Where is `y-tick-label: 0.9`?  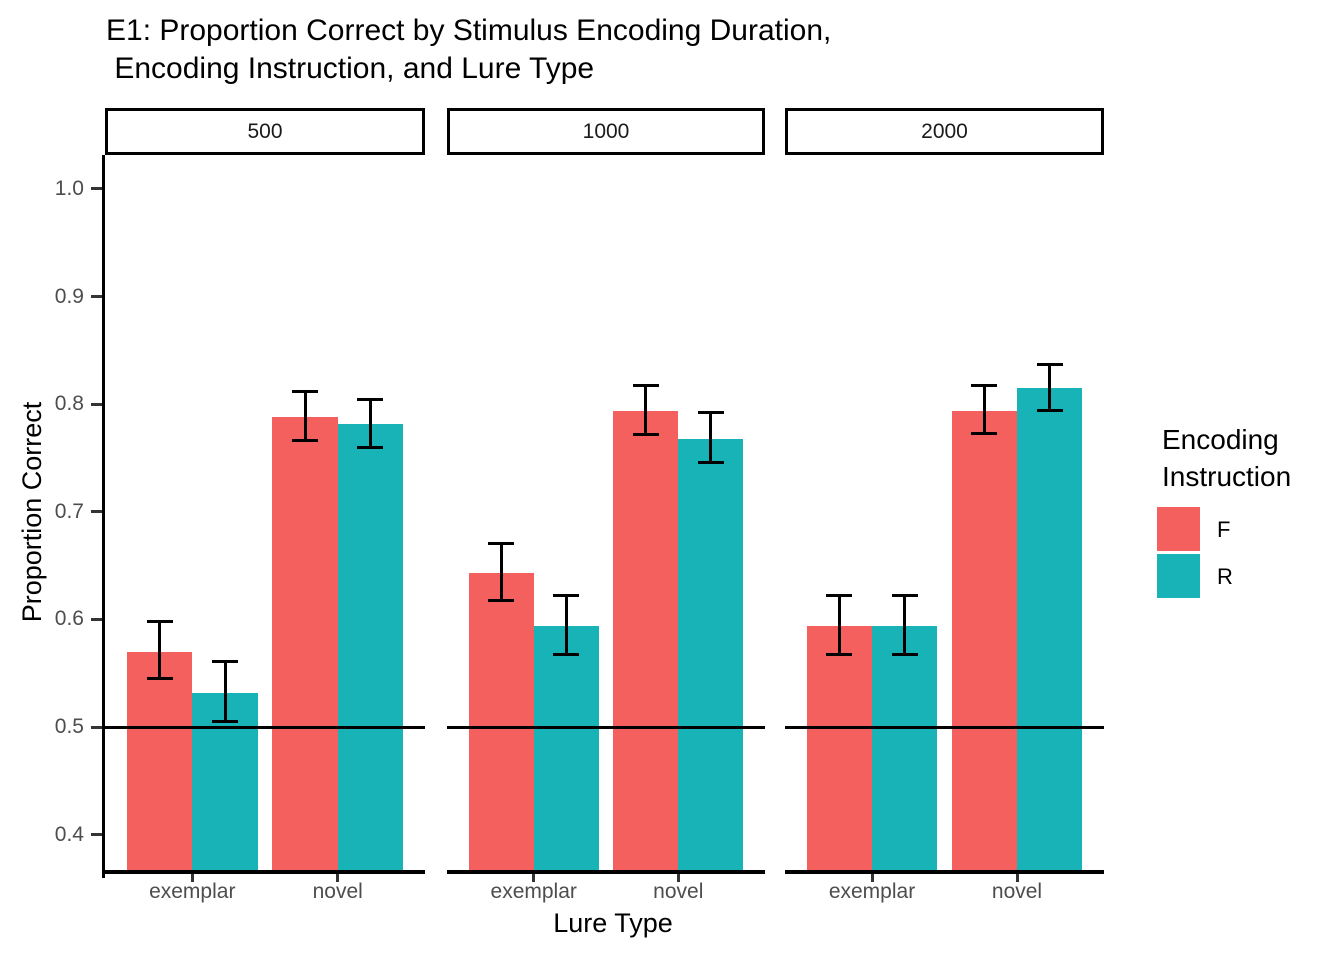 y-tick-label: 0.9 is located at coordinates (69, 296).